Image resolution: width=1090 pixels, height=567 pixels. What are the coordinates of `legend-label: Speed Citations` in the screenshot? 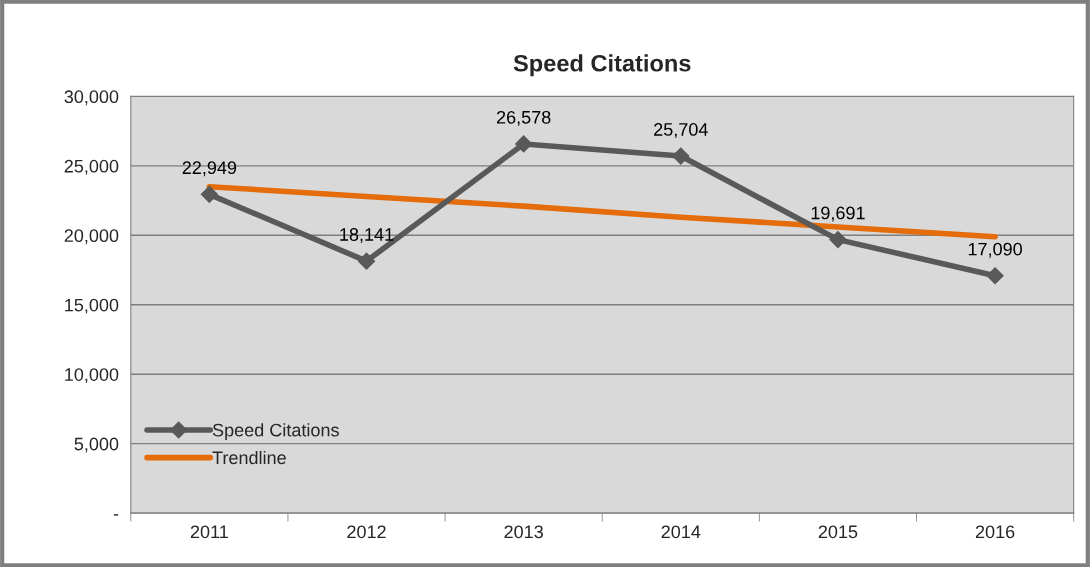 It's located at (275, 432).